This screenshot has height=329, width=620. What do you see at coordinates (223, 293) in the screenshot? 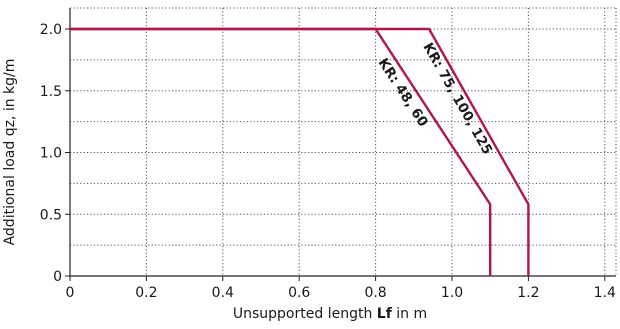
I see `x-tick-label: 0.4` at bounding box center [223, 293].